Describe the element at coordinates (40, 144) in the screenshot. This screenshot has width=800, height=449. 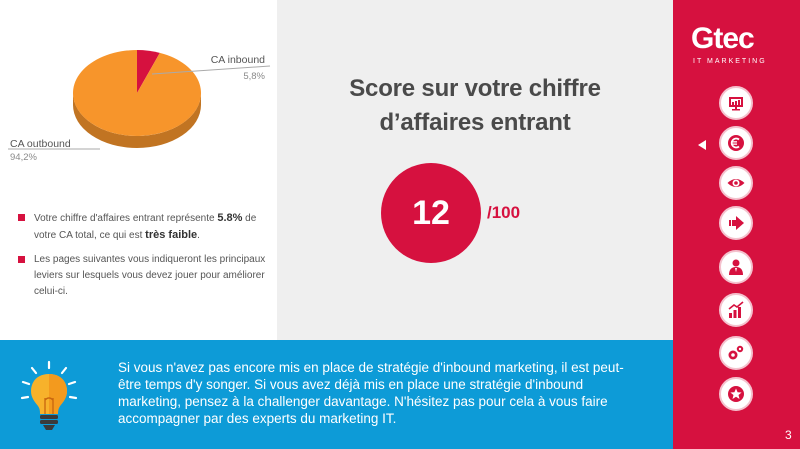
I see `outbound-label: CA outbound` at that location.